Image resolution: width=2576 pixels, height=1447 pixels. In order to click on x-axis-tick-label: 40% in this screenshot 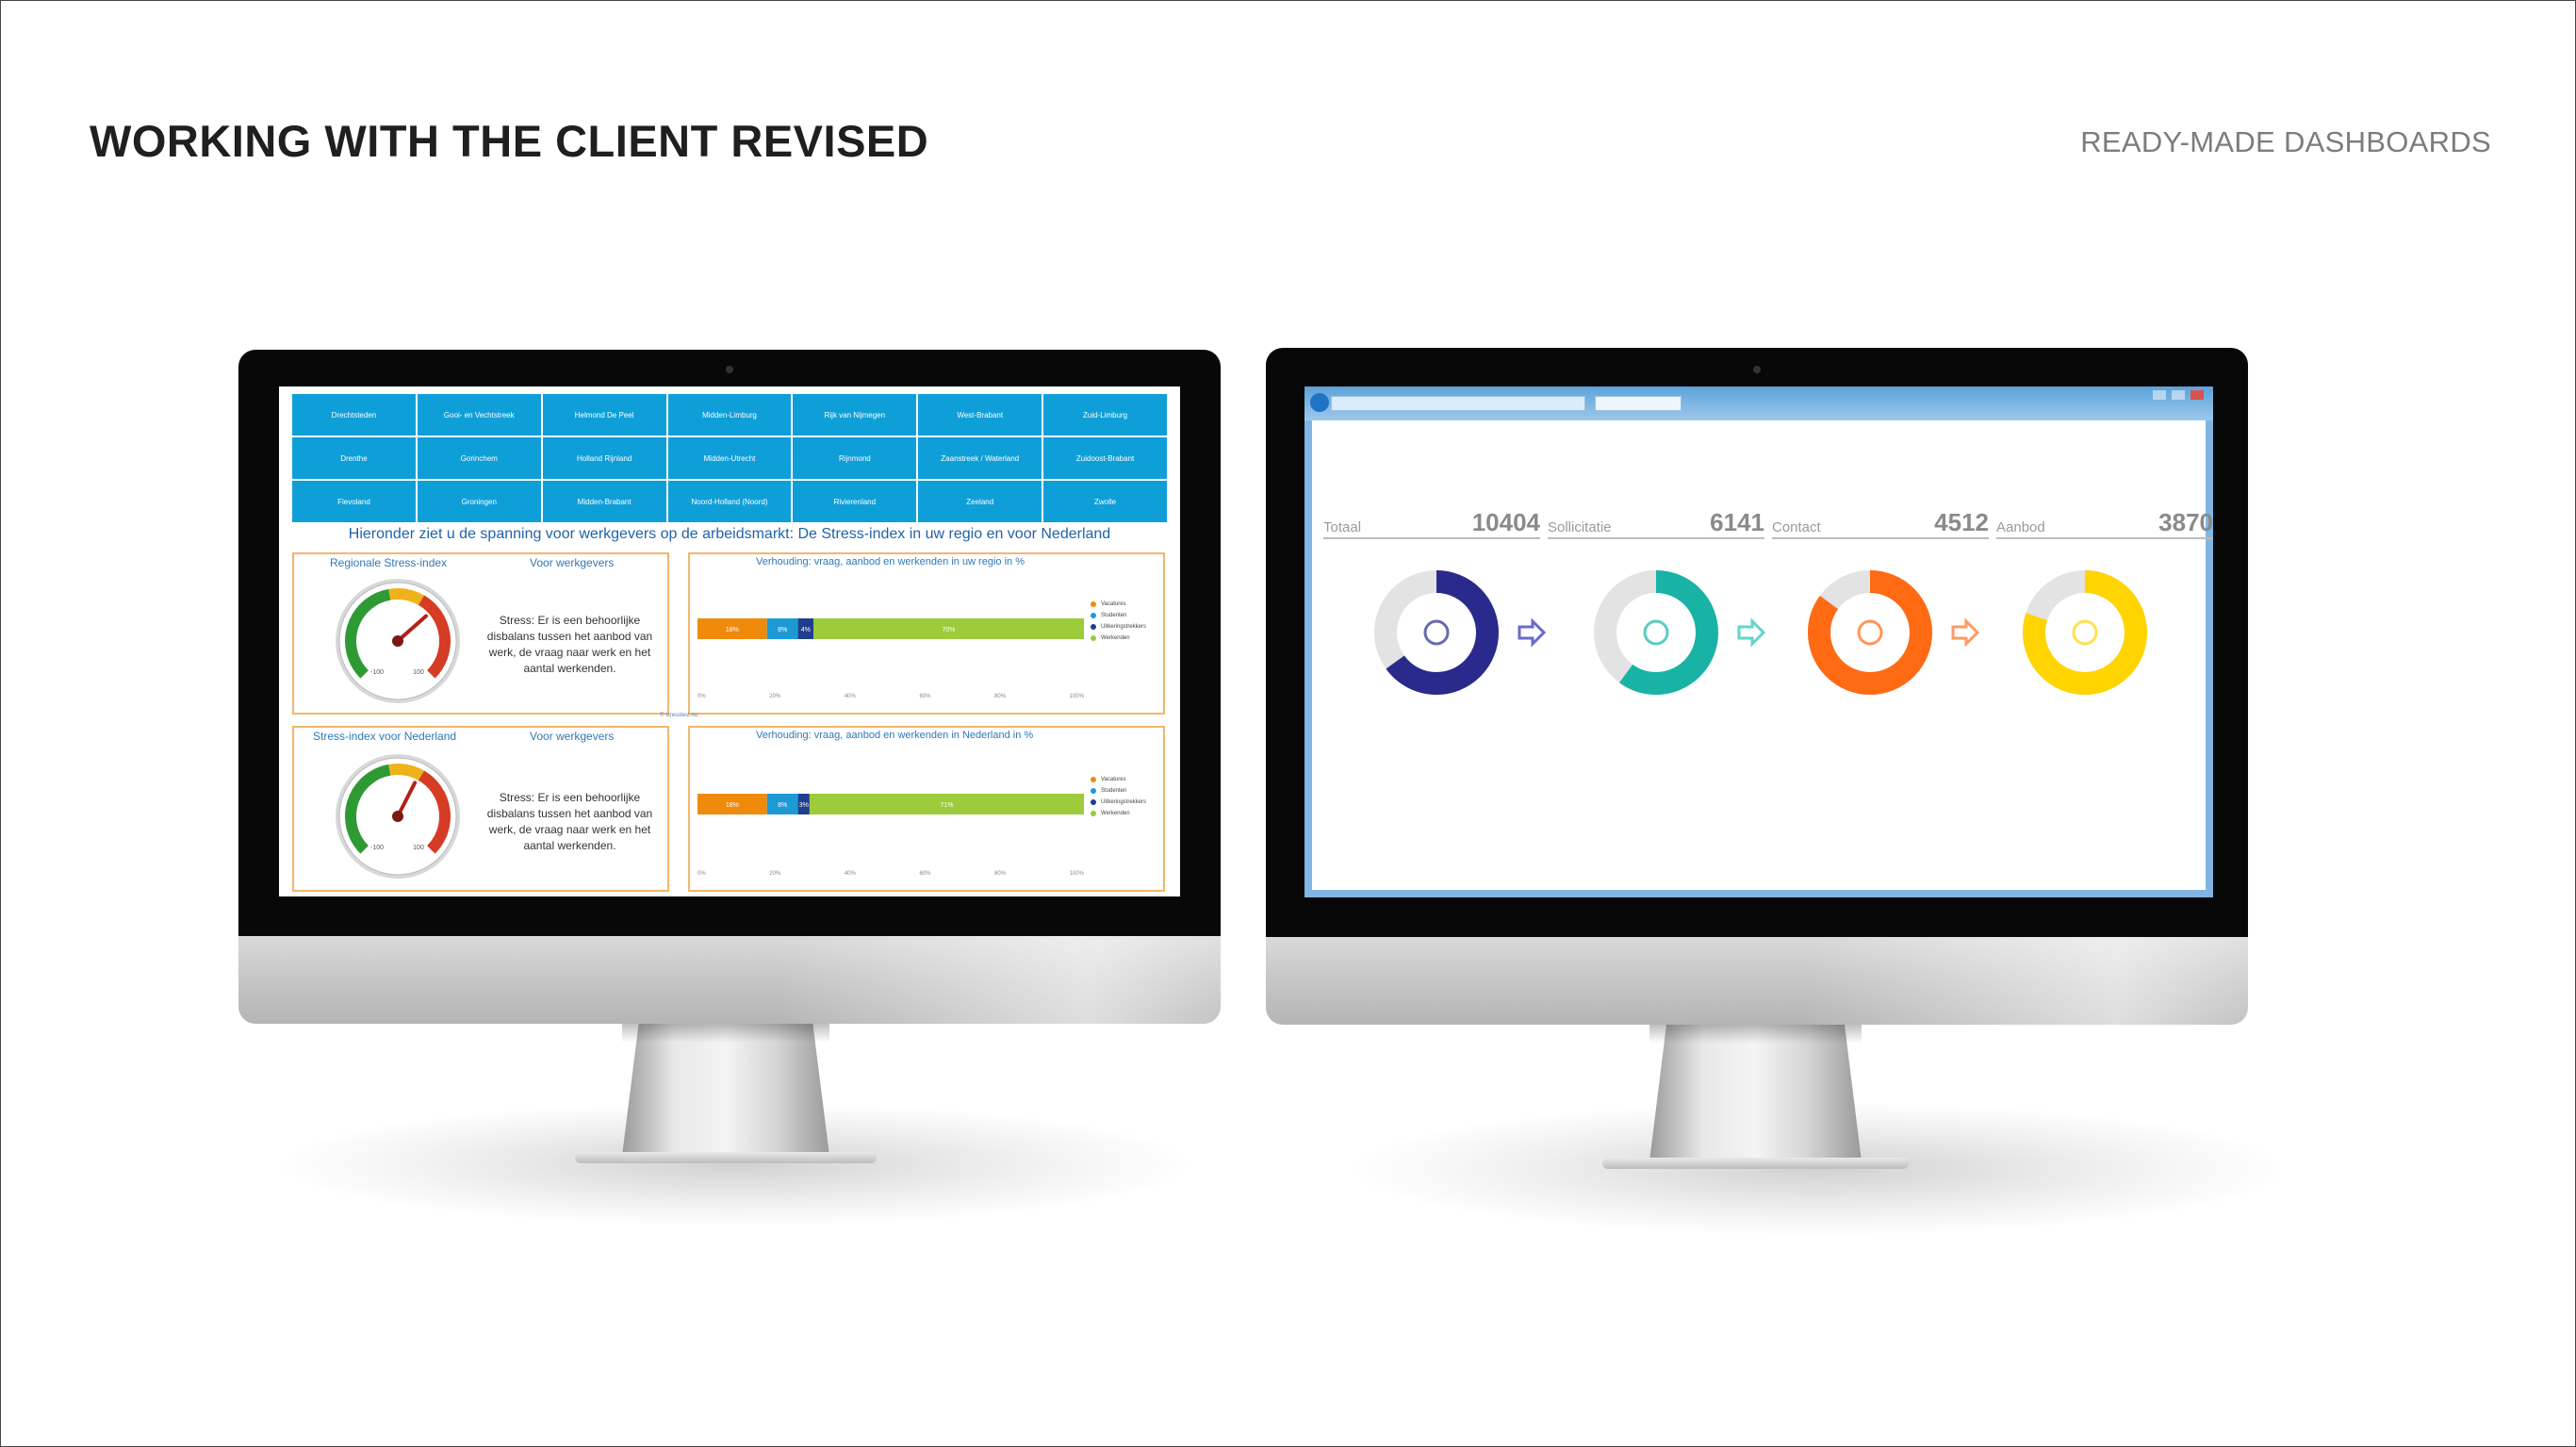, I will do `click(850, 696)`.